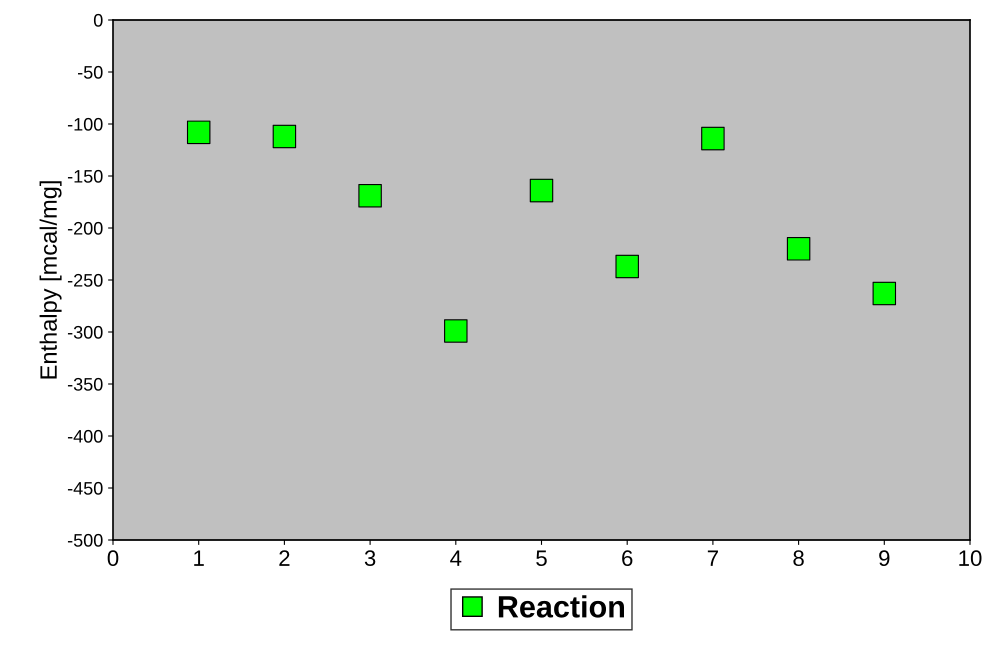  What do you see at coordinates (199, 558) in the screenshot?
I see `x-tick-label: 1` at bounding box center [199, 558].